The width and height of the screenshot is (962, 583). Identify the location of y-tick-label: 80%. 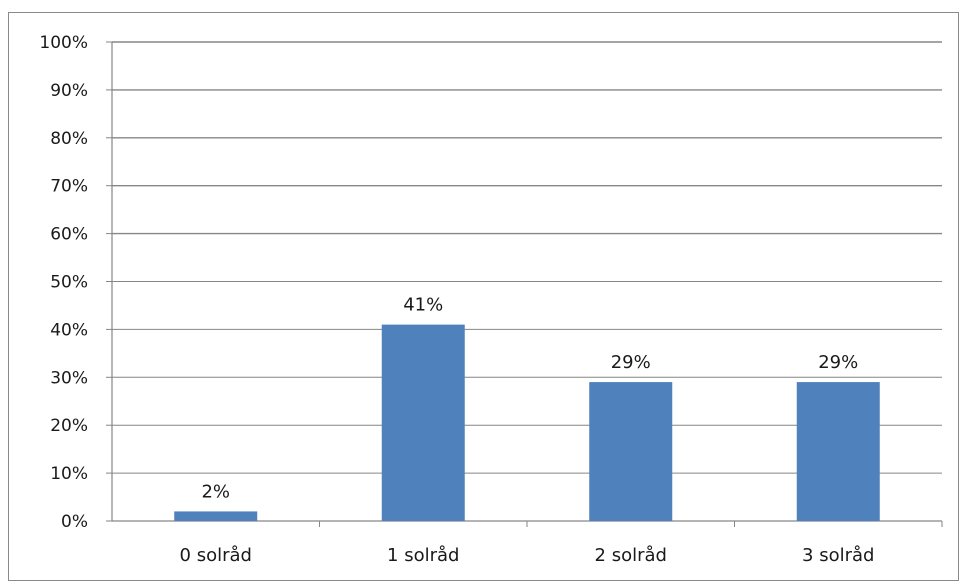
(69, 139).